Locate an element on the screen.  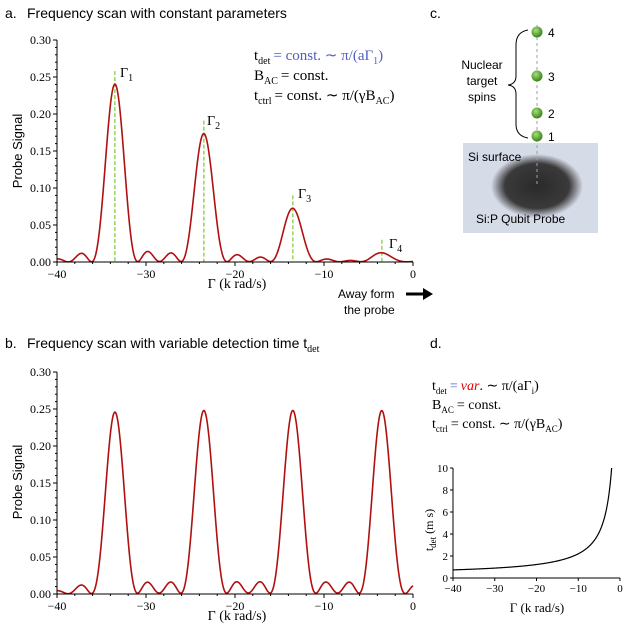
panel-a-eq-bac: BAC = const. is located at coordinates (291, 77).